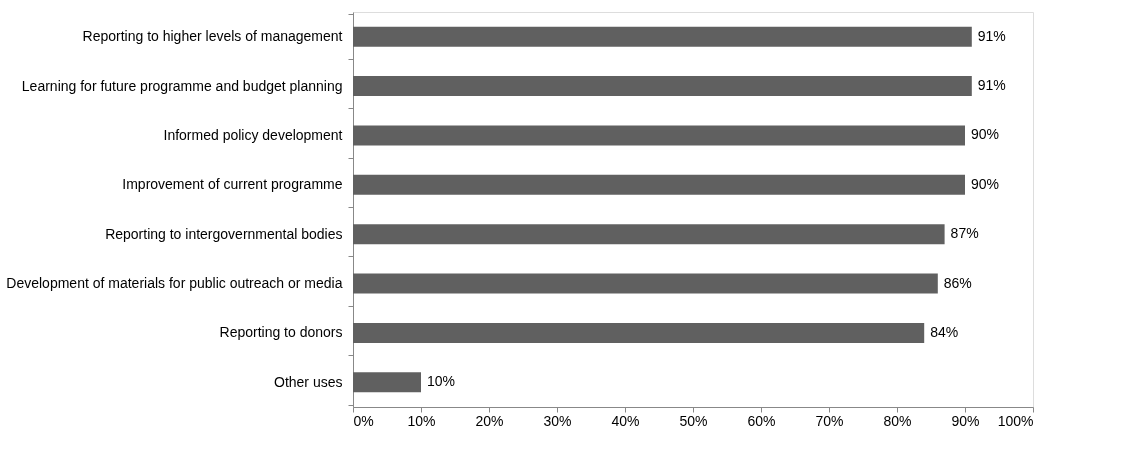 The width and height of the screenshot is (1124, 451). I want to click on data-label: 84%, so click(944, 331).